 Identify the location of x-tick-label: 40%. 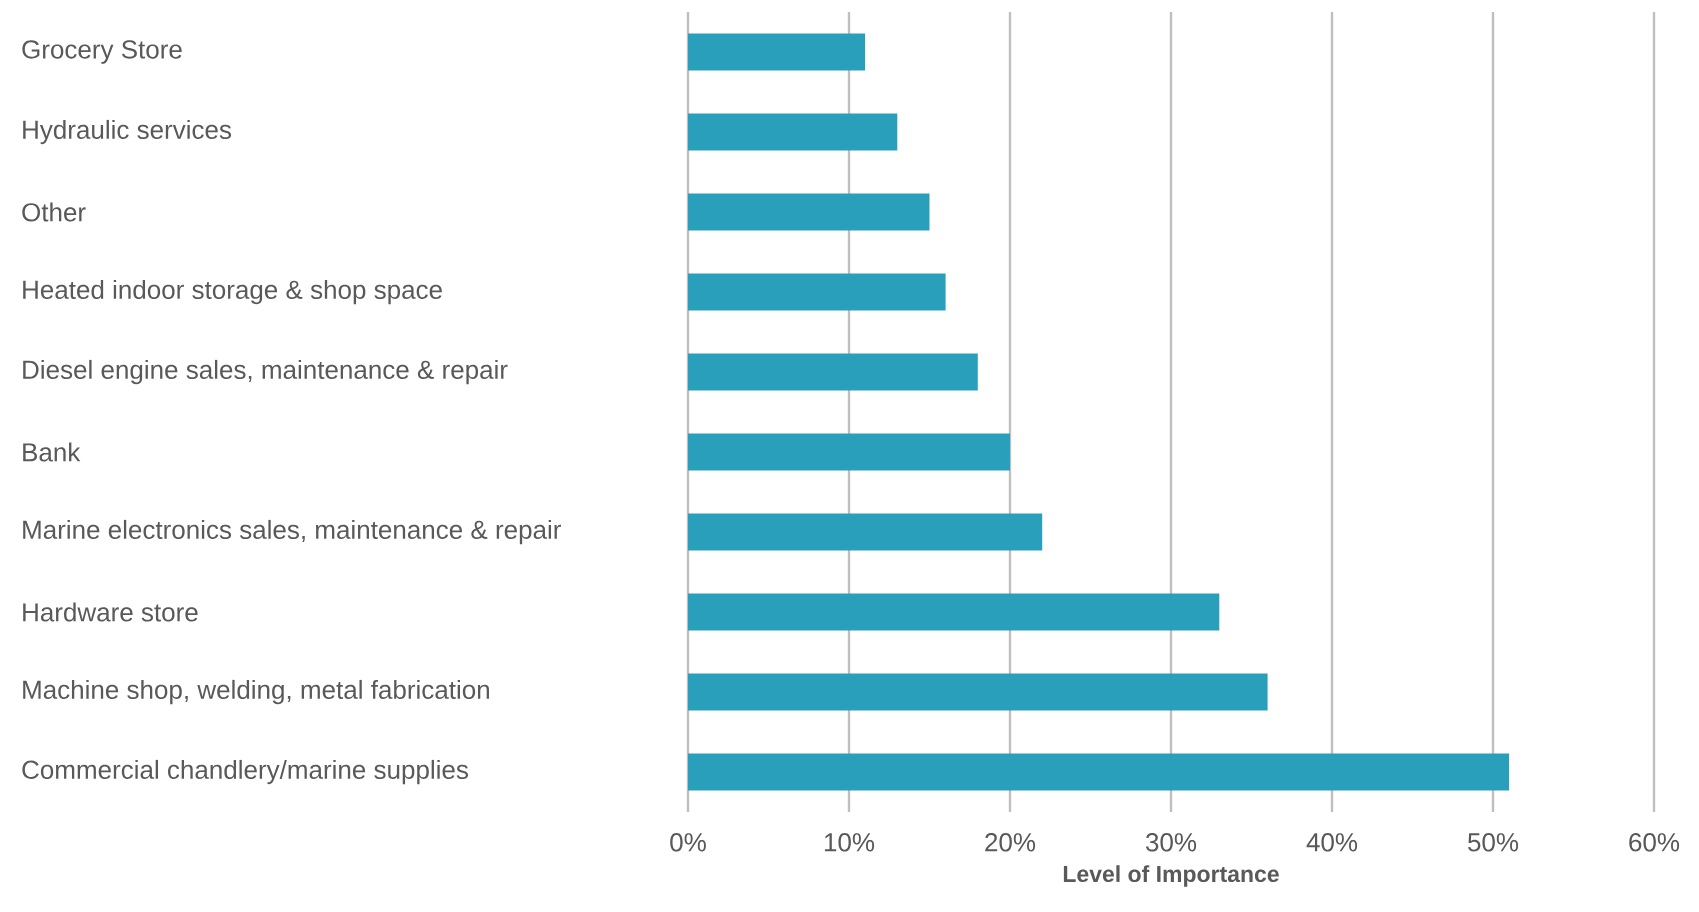
(1332, 842).